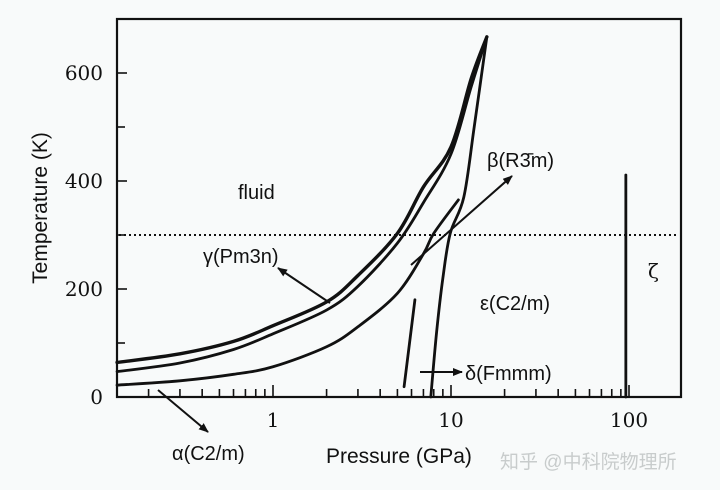 The height and width of the screenshot is (490, 720). Describe the element at coordinates (588, 462) in the screenshot. I see `watermark: 知乎 @中科院物理所` at that location.